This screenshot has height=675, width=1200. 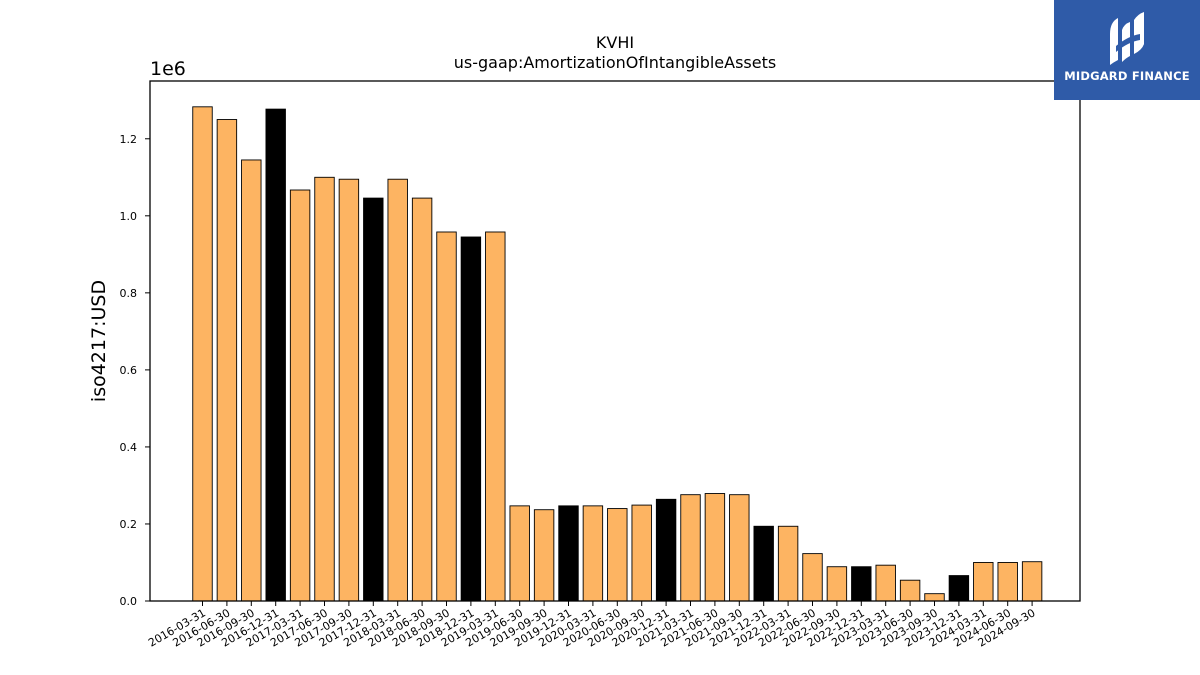 I want to click on y-tick-label: 0.8, so click(x=129, y=293).